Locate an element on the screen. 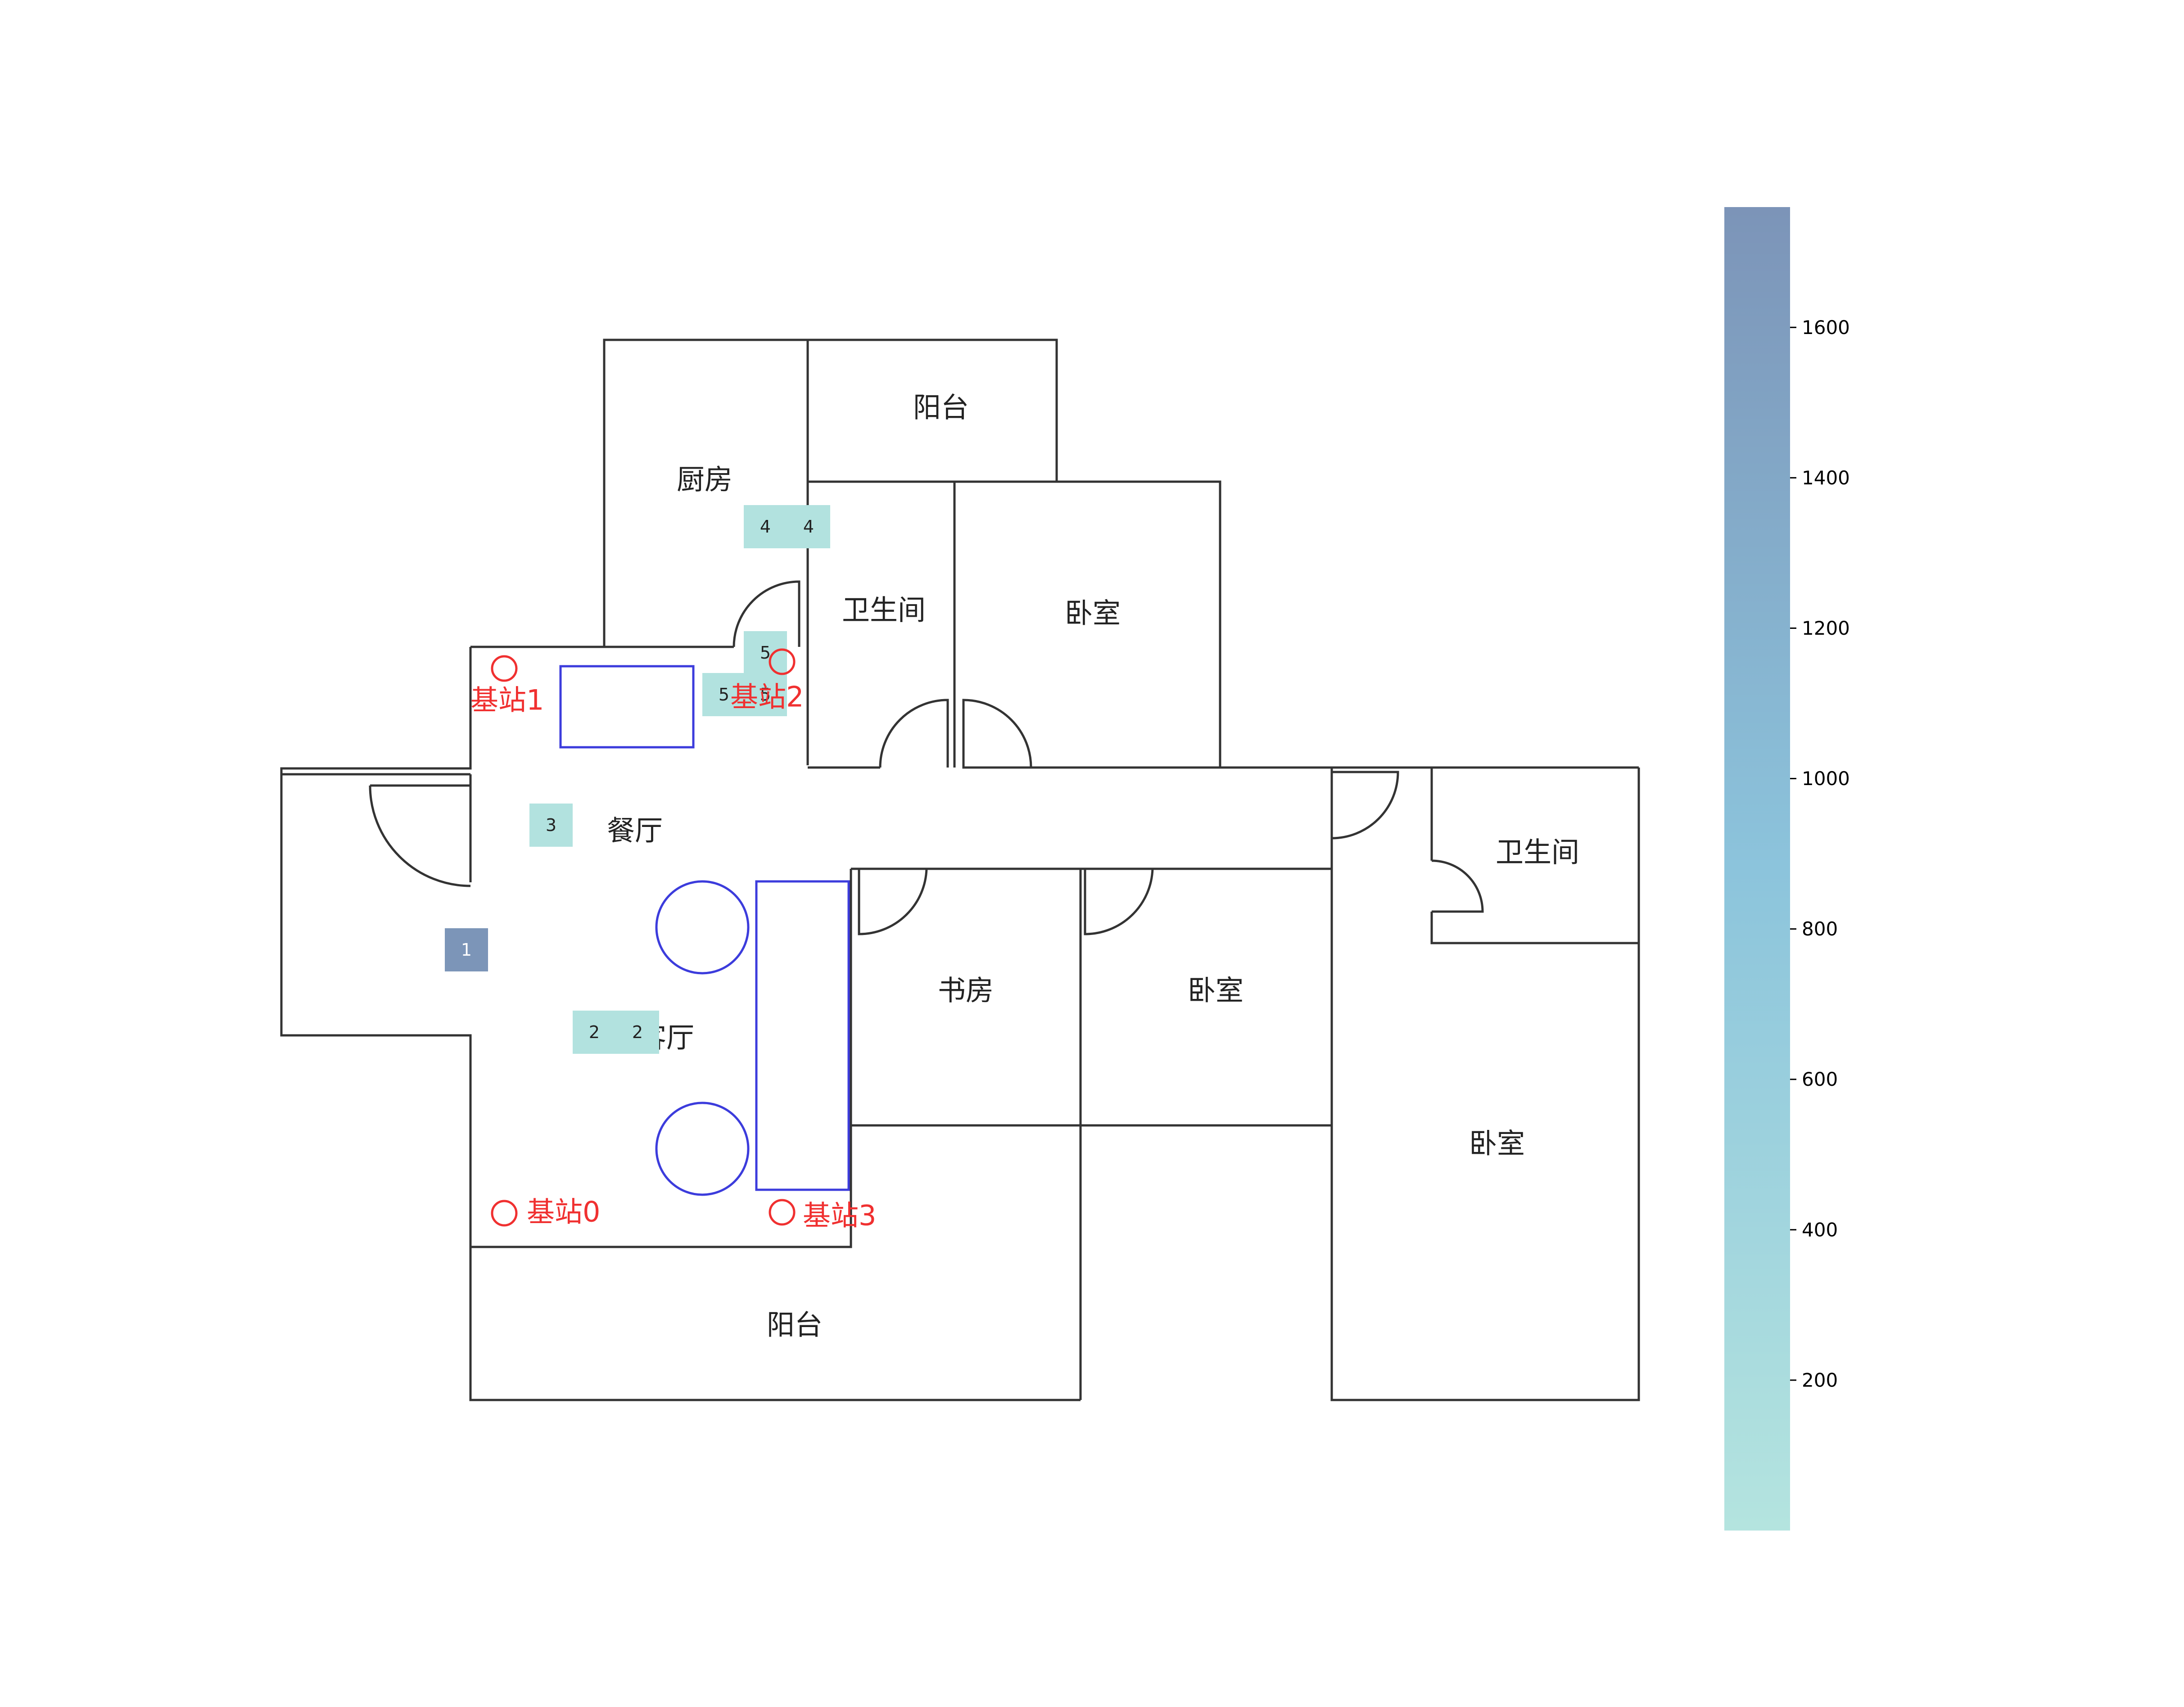 The image size is (2184, 1707). room-label-bath-north: 卫生间 is located at coordinates (884, 610).